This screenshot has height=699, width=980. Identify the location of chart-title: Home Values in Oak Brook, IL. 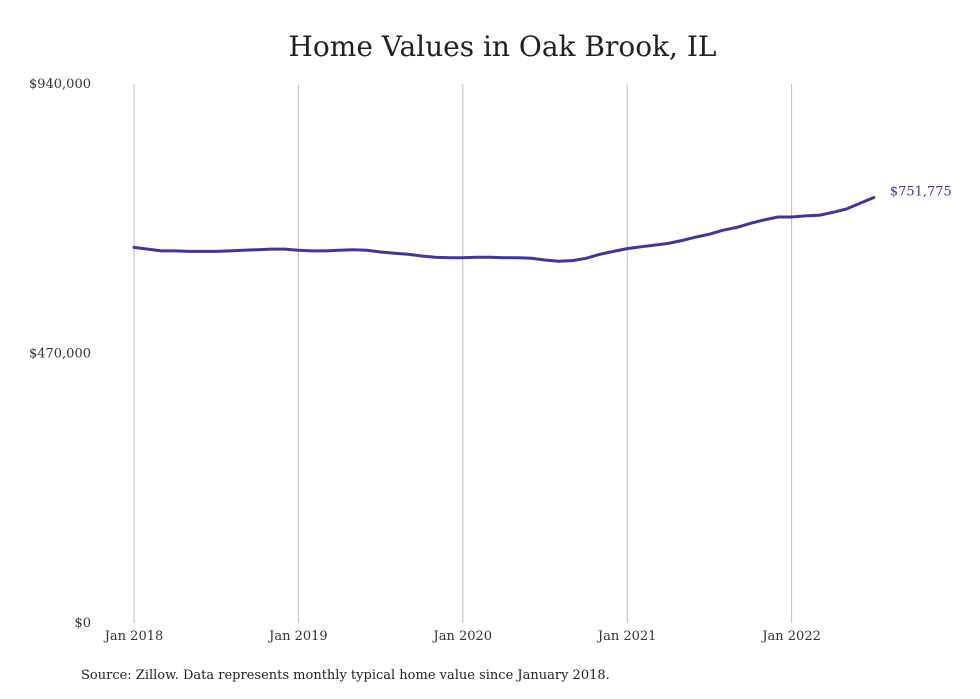
(502, 46).